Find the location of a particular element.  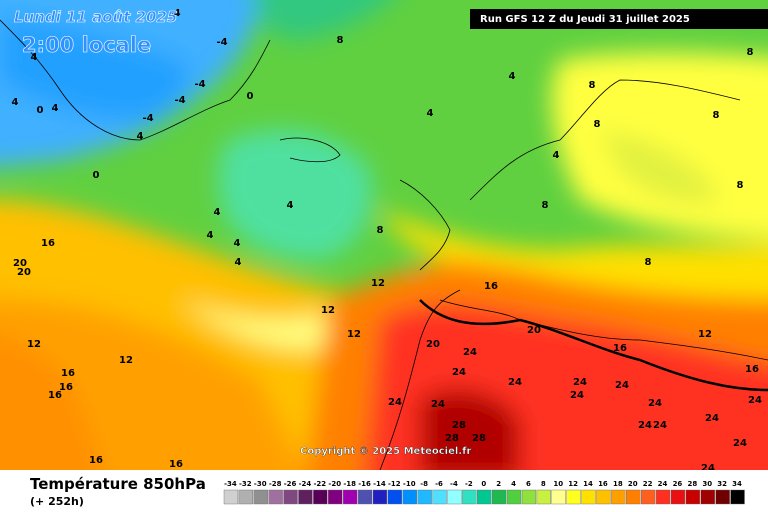

scale-label: -22 is located at coordinates (320, 484).